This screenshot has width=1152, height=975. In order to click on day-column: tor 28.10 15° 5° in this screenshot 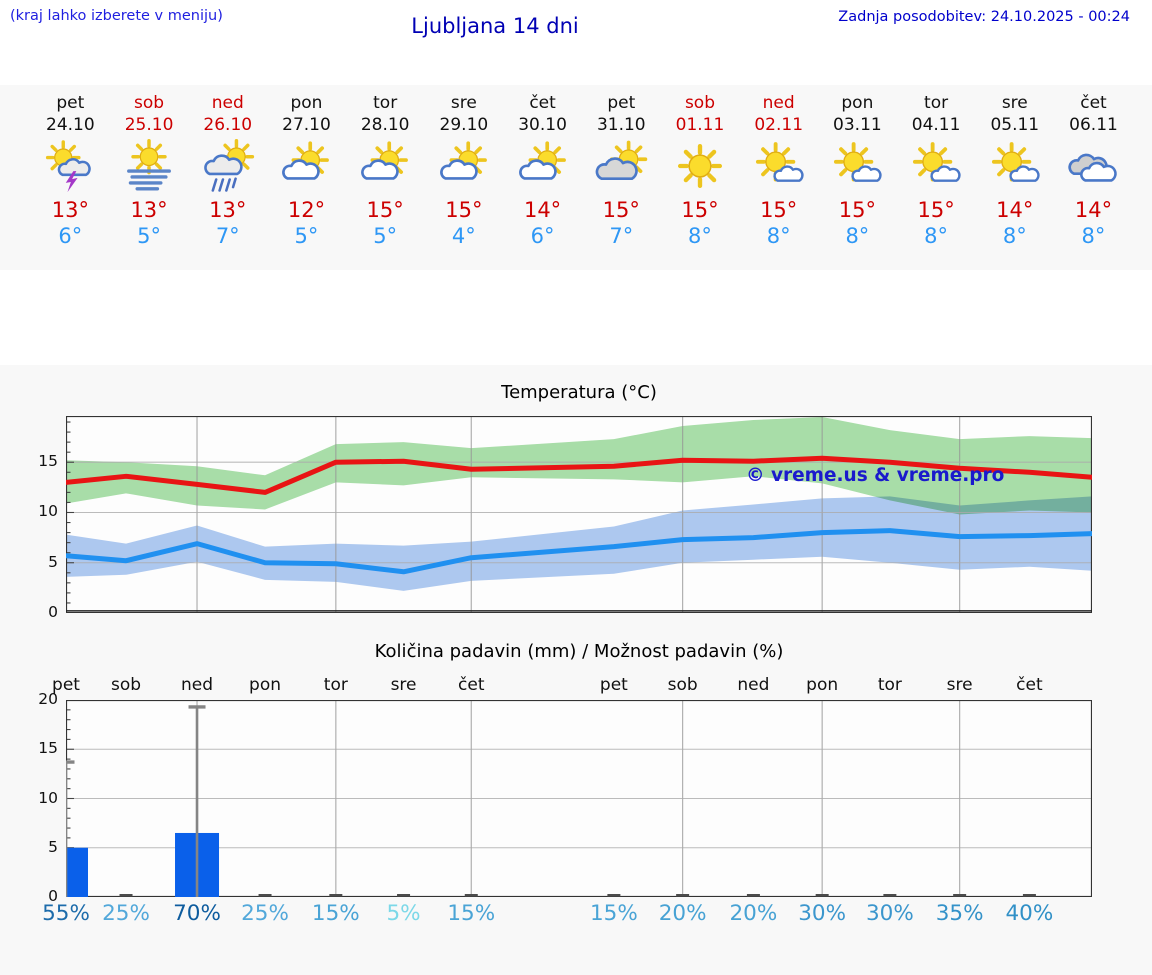, I will do `click(385, 181)`.